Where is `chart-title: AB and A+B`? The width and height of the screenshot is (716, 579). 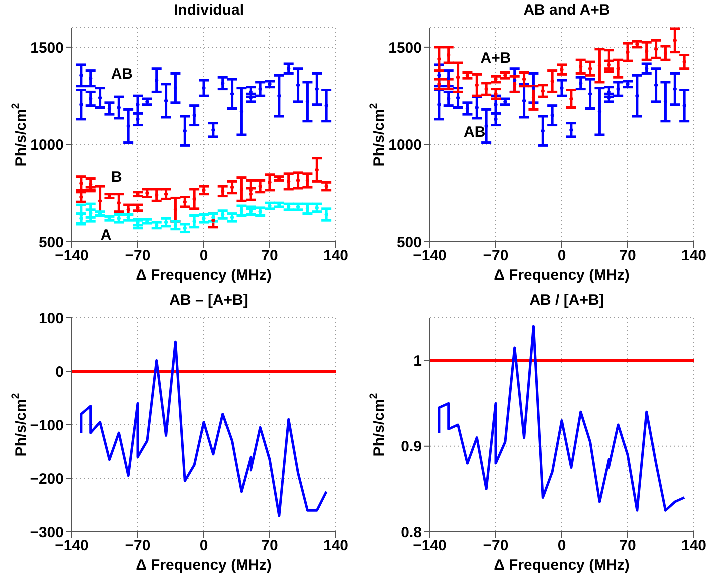 chart-title: AB and A+B is located at coordinates (567, 11).